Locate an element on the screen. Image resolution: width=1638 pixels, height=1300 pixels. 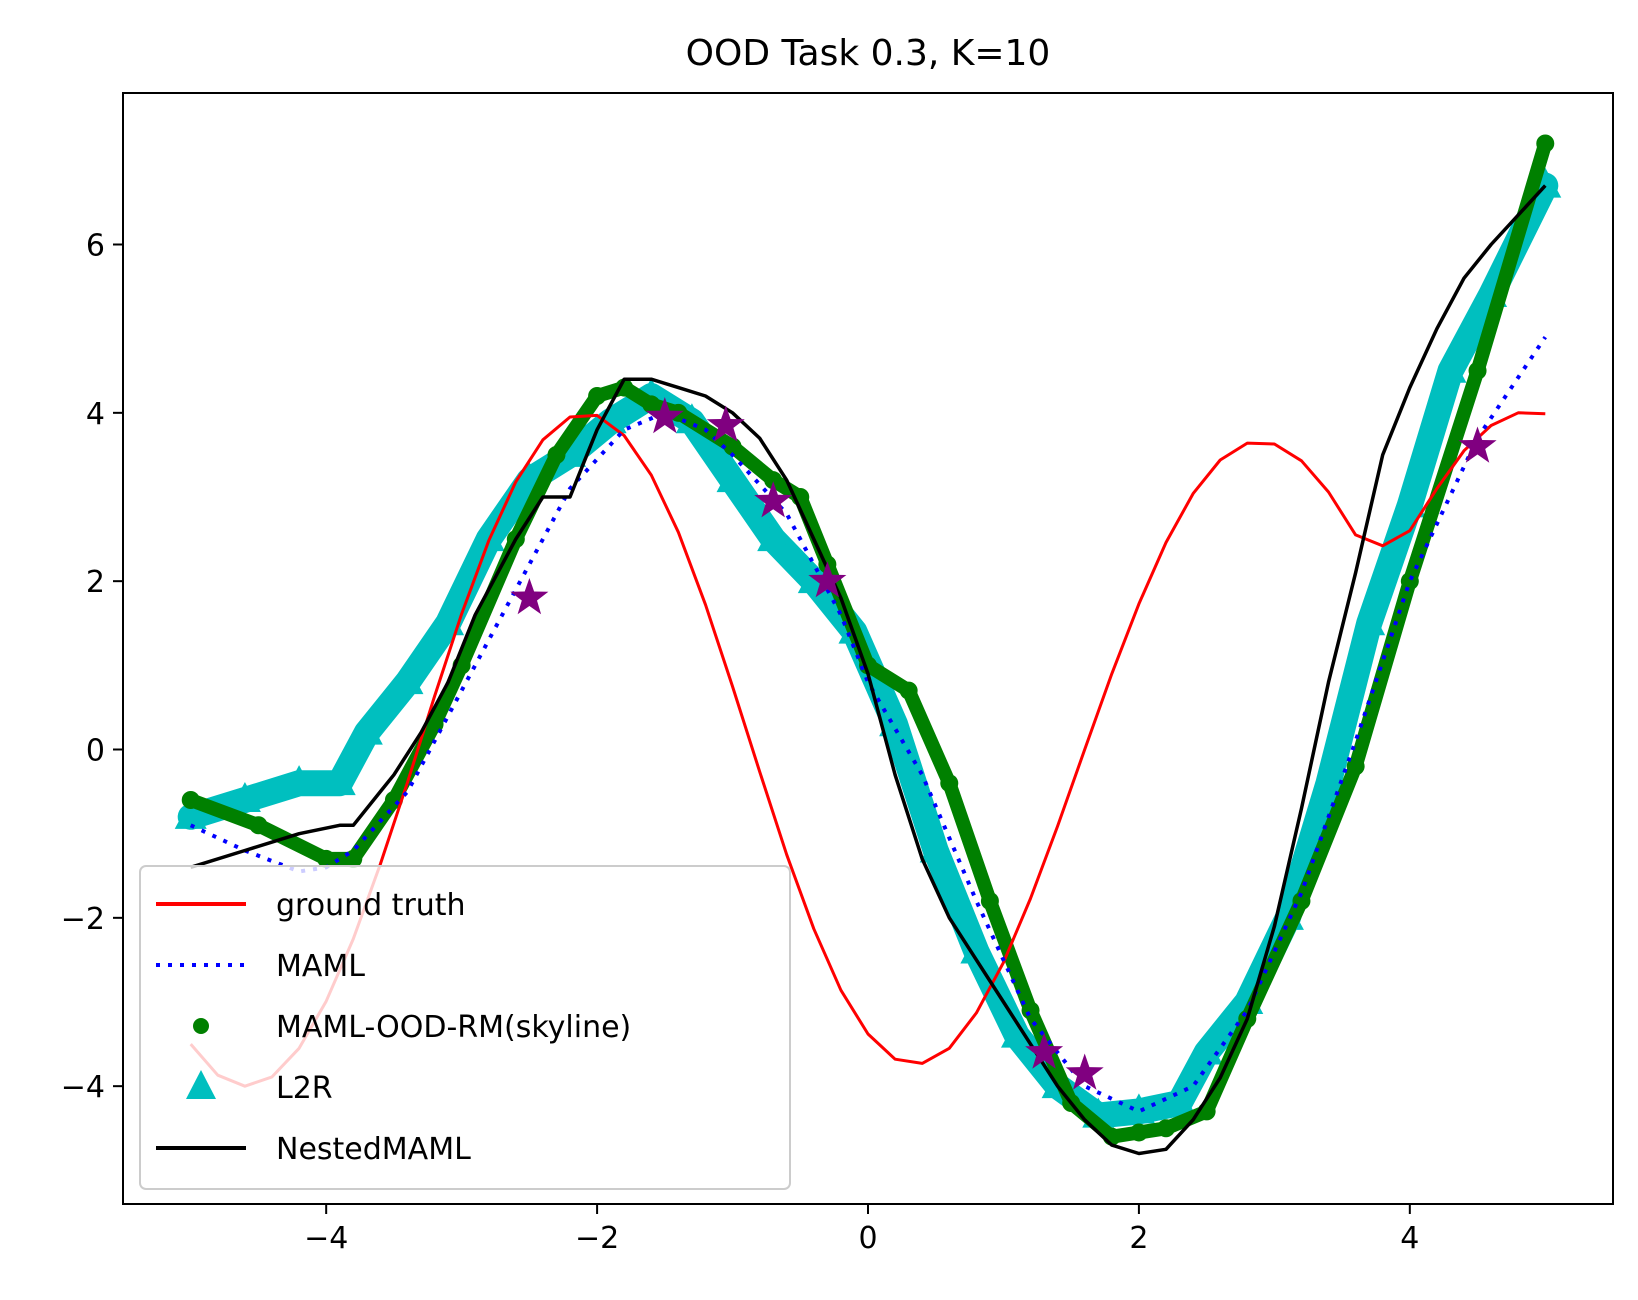
y-tick-label: 4 is located at coordinates (95, 414).